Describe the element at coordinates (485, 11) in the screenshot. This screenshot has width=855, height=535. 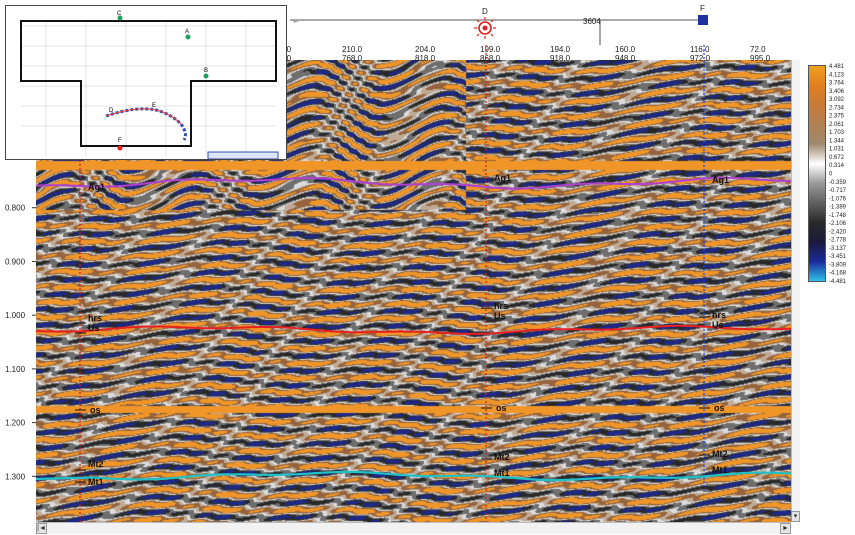
I see `well-d-label: D` at that location.